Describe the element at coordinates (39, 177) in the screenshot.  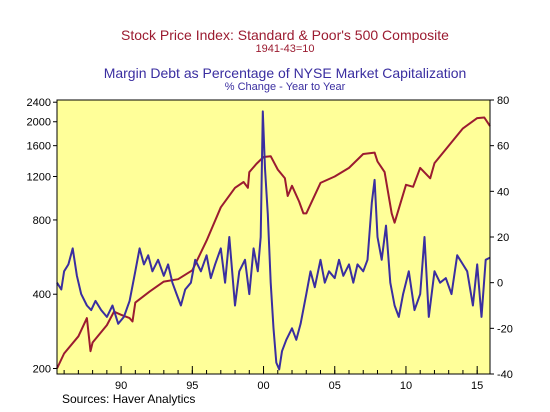
I see `left-tick-label: 1200` at that location.